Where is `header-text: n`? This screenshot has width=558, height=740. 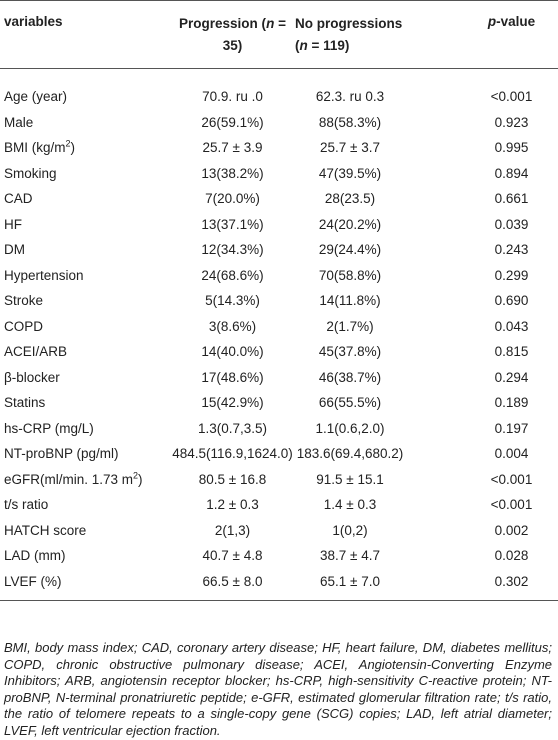
header-text: n is located at coordinates (270, 23).